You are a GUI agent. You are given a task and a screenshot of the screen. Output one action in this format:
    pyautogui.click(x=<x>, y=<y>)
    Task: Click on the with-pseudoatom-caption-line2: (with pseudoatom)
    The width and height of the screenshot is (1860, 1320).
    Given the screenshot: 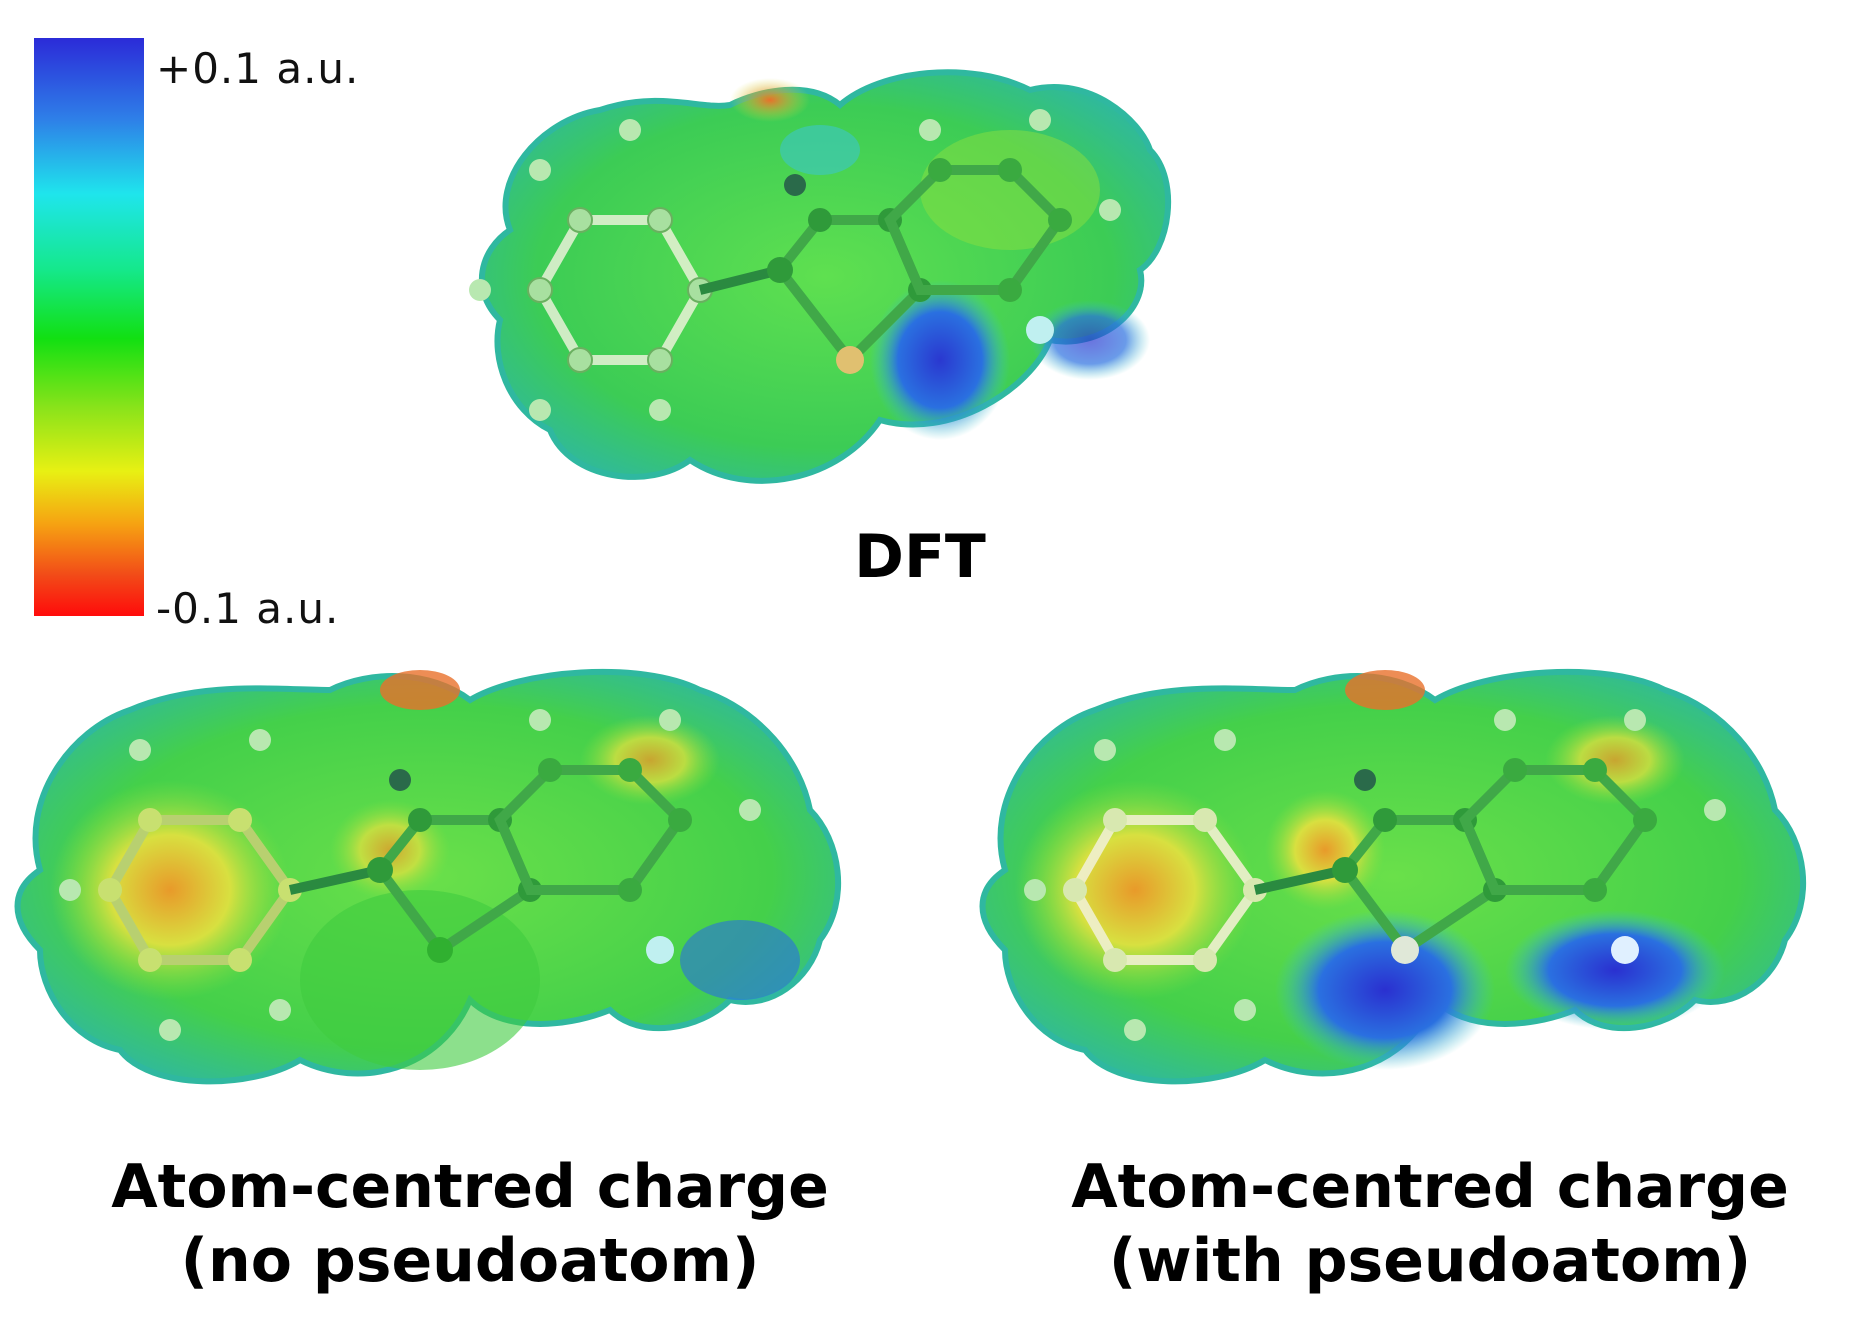 What is the action you would take?
    pyautogui.click(x=1430, y=1261)
    